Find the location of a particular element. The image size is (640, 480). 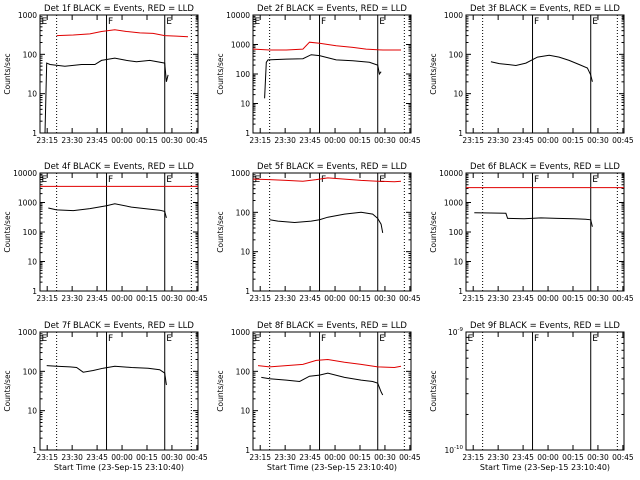

panel-title: Det 8f BLACK = Events, RED = LLD is located at coordinates (332, 326).